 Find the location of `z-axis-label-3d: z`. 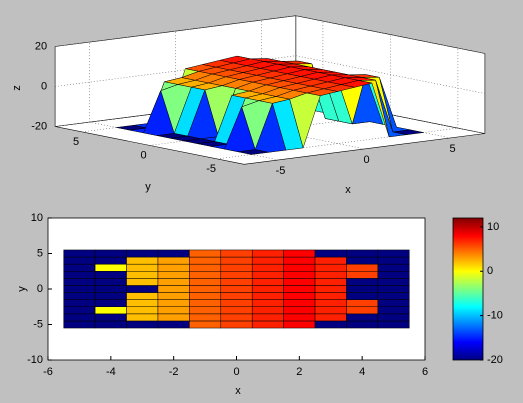

z-axis-label-3d: z is located at coordinates (17, 88).